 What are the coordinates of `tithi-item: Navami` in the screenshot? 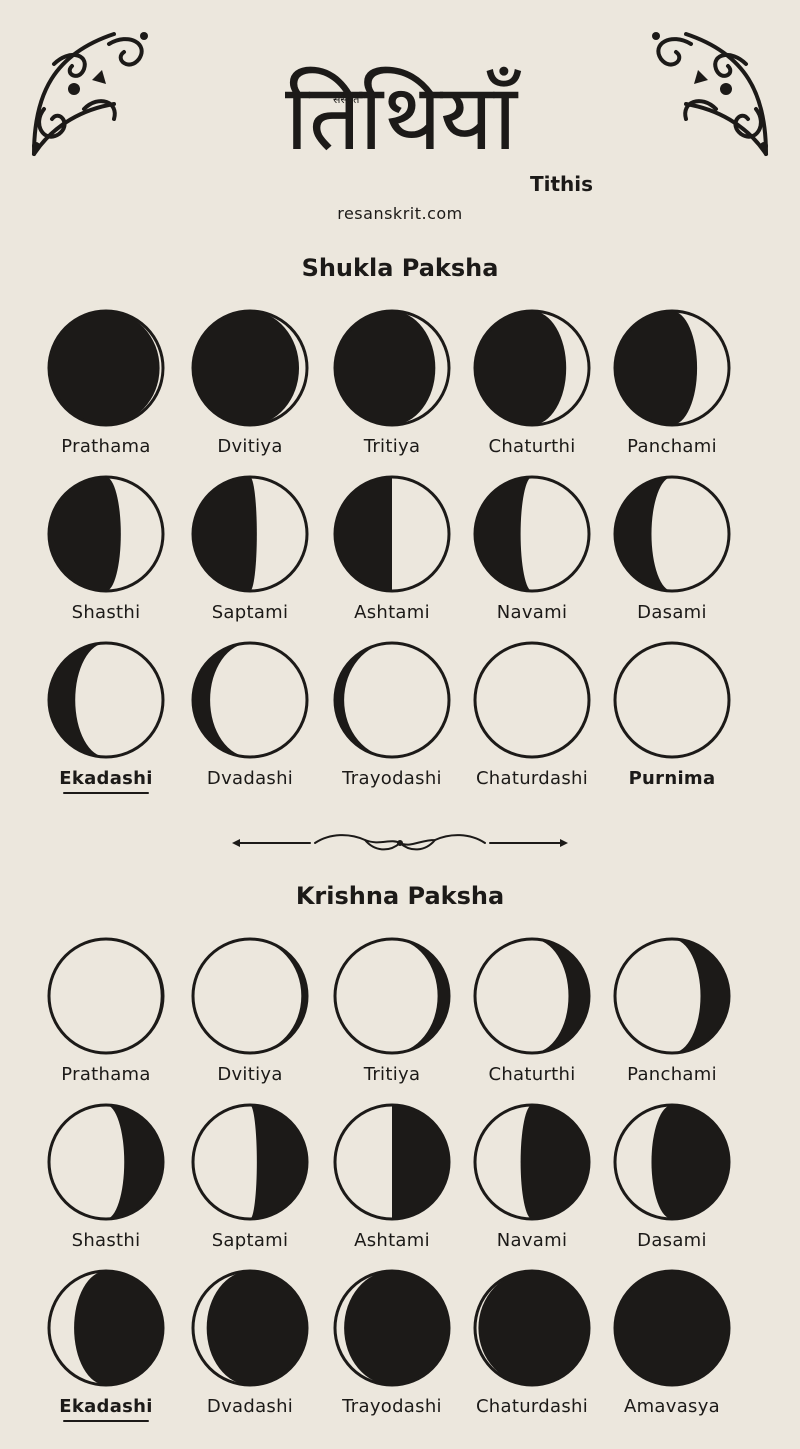 It's located at (532, 547).